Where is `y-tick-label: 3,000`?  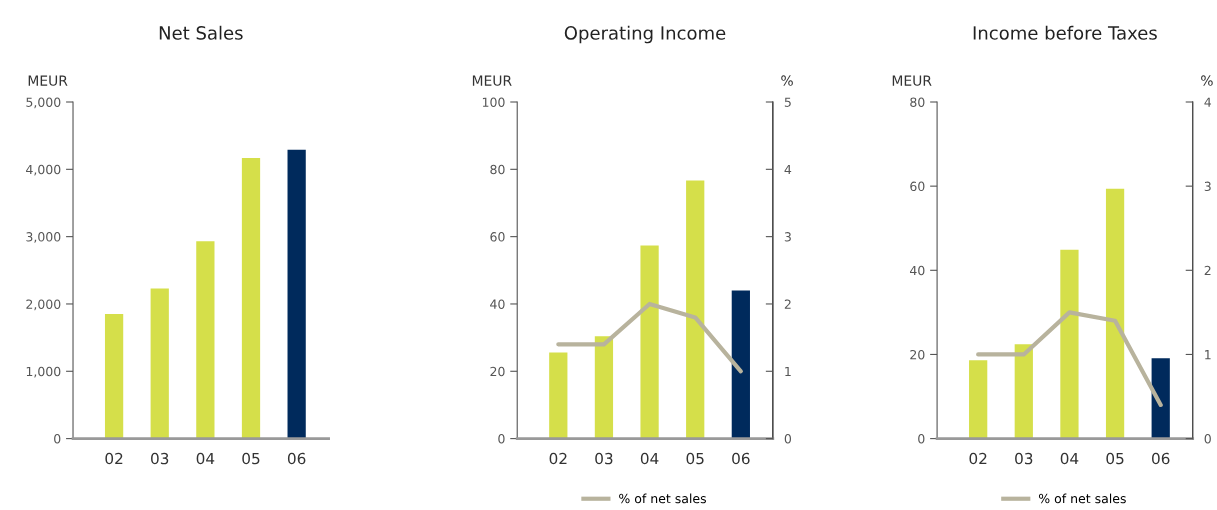
y-tick-label: 3,000 is located at coordinates (43, 237).